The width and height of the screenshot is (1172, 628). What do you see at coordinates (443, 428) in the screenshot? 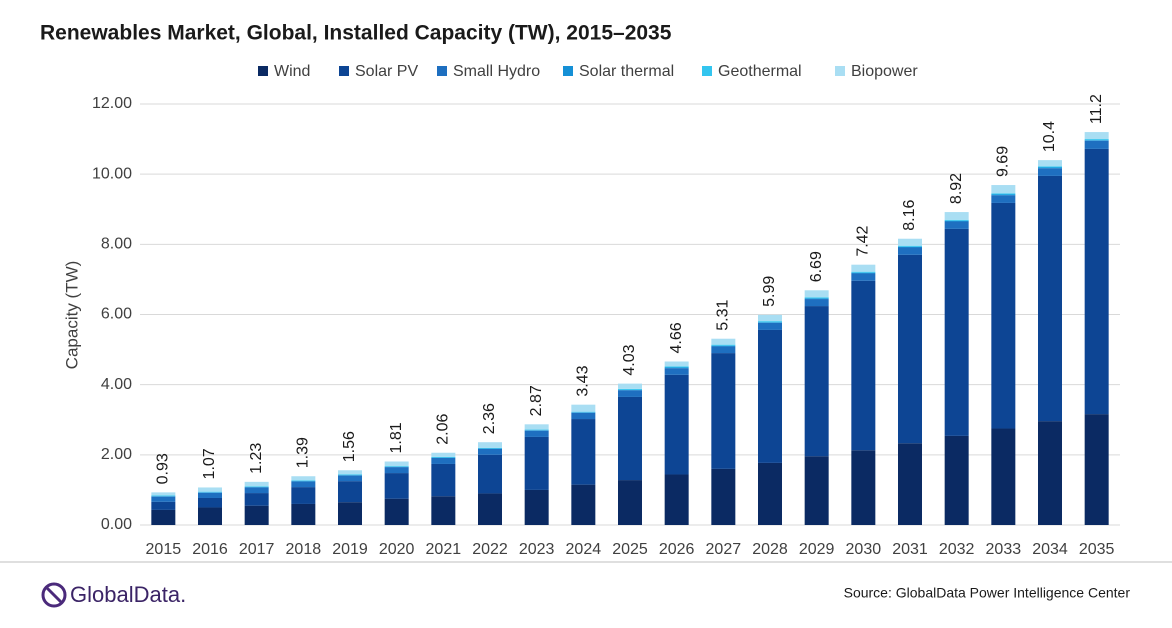
I see `total-label: 2.06` at bounding box center [443, 428].